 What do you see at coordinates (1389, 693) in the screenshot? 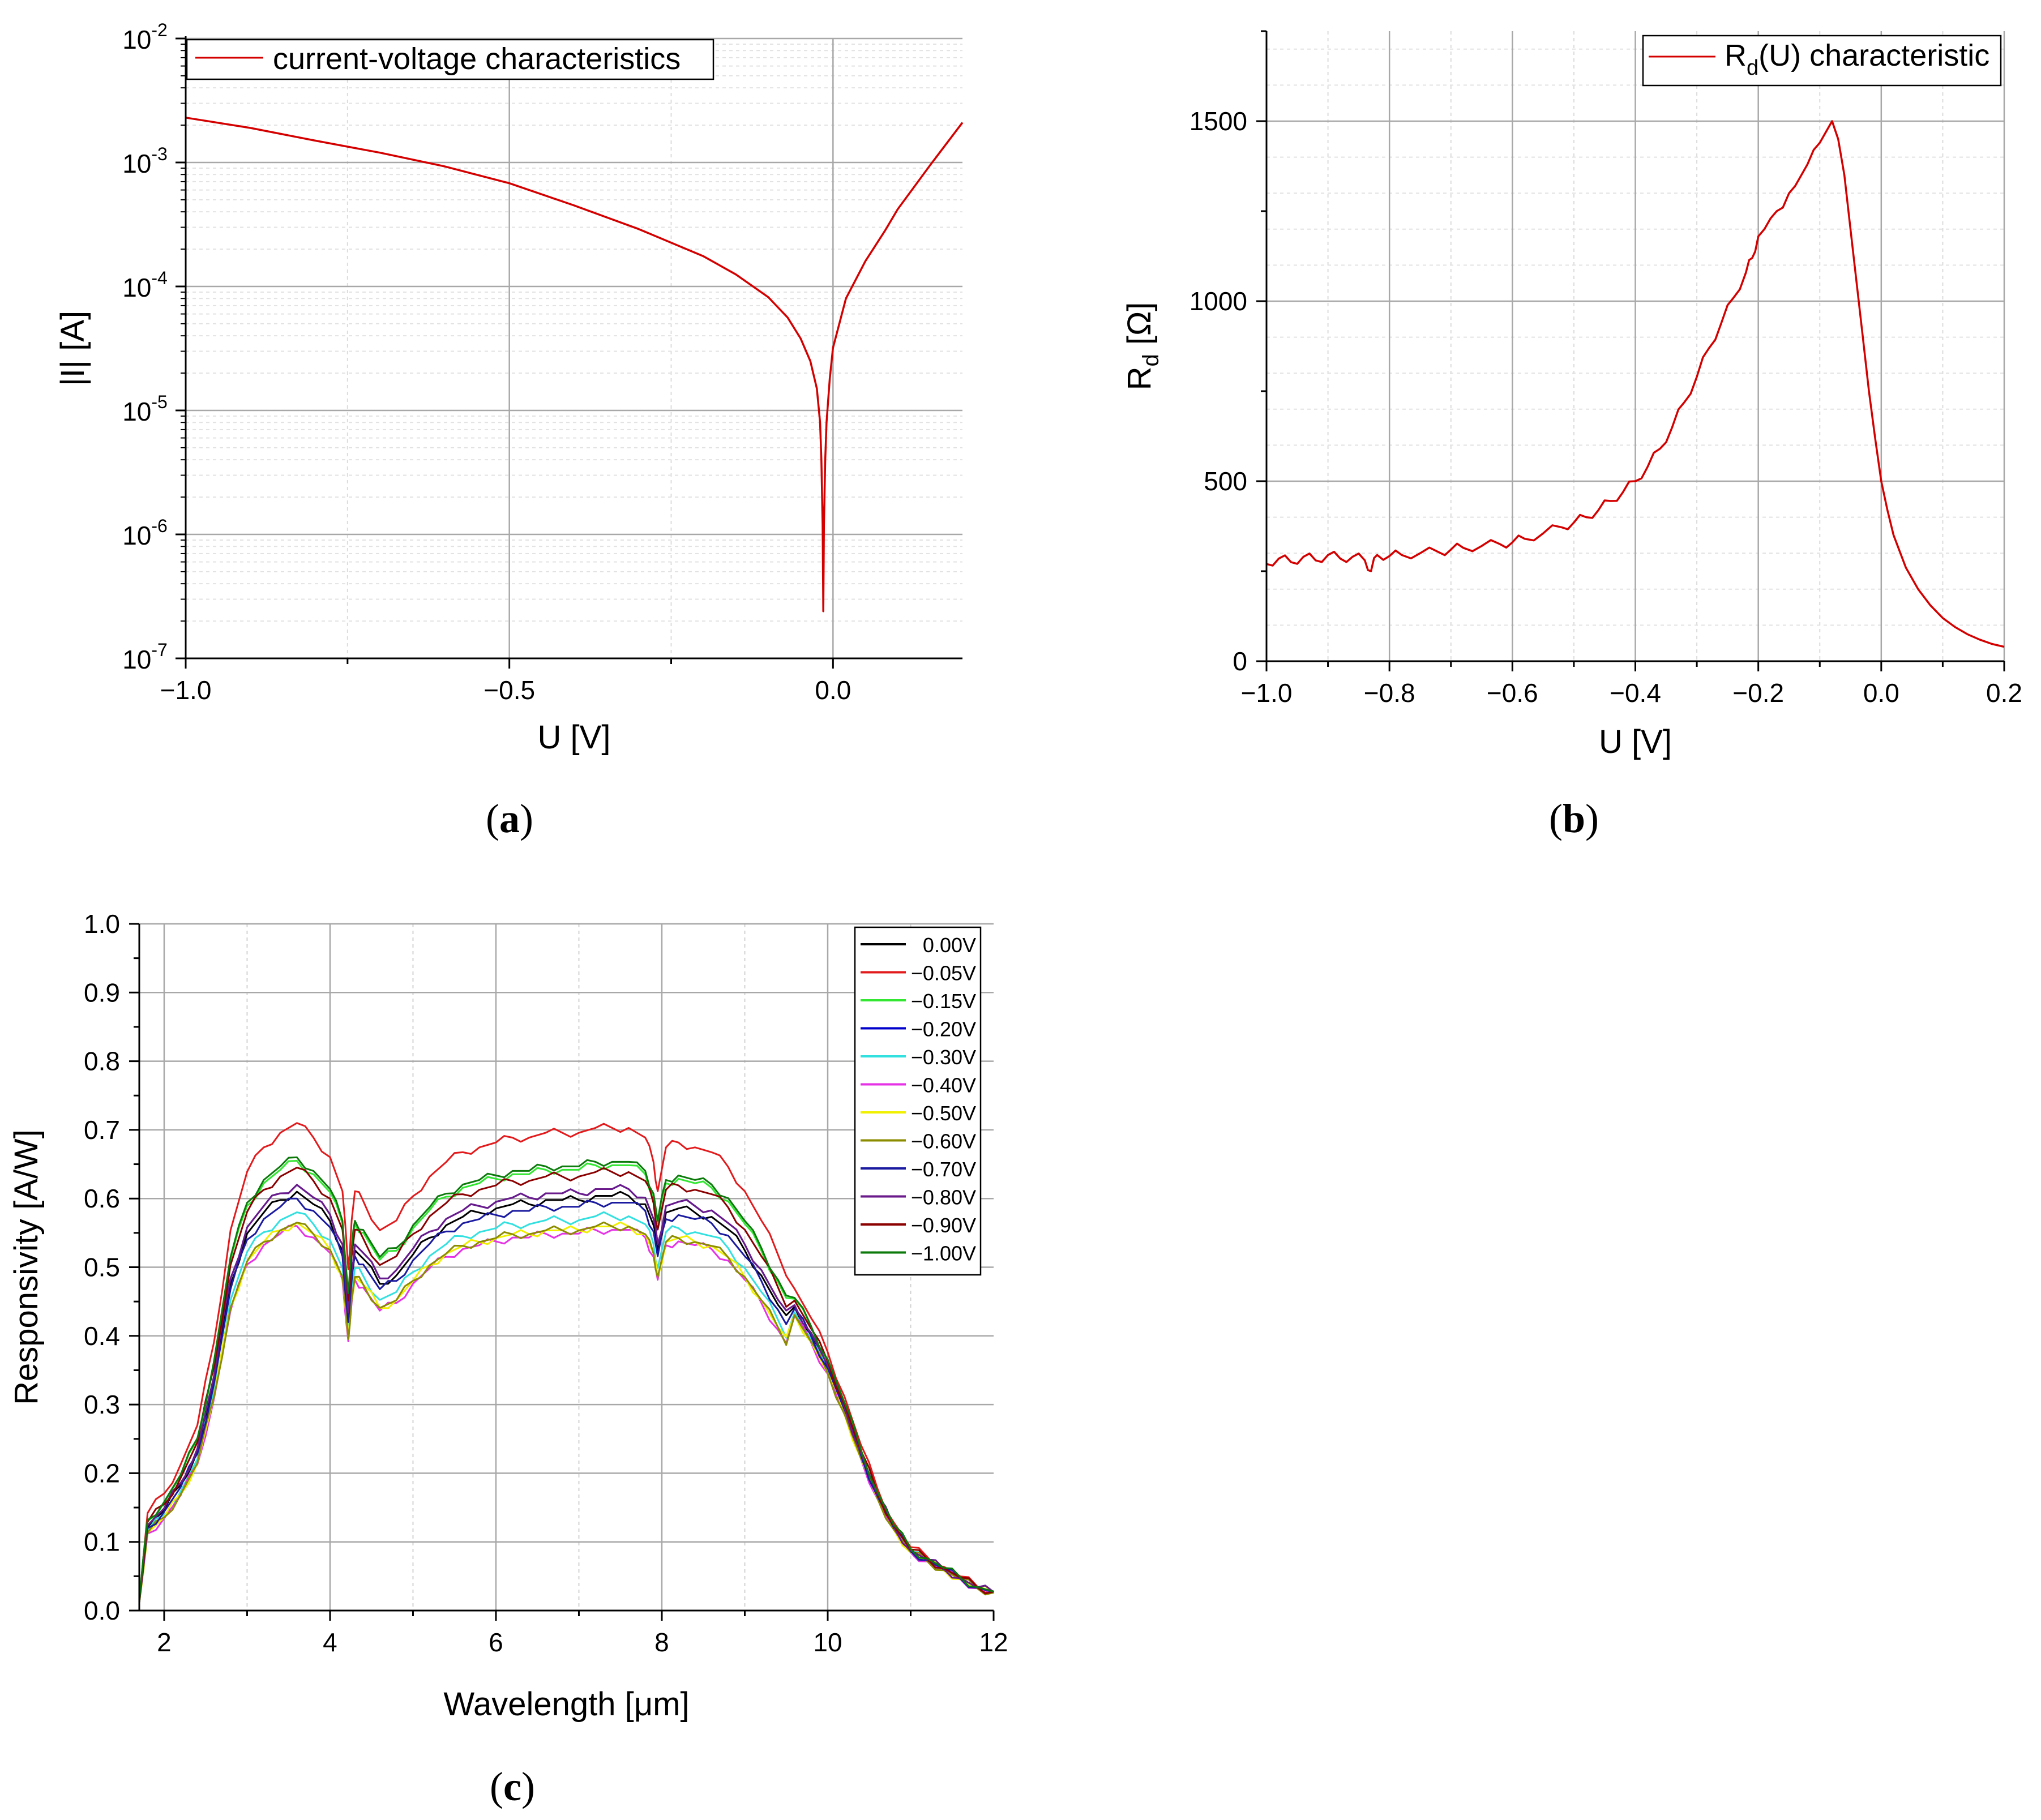
I see `x-tick-label: −0.8` at bounding box center [1389, 693].